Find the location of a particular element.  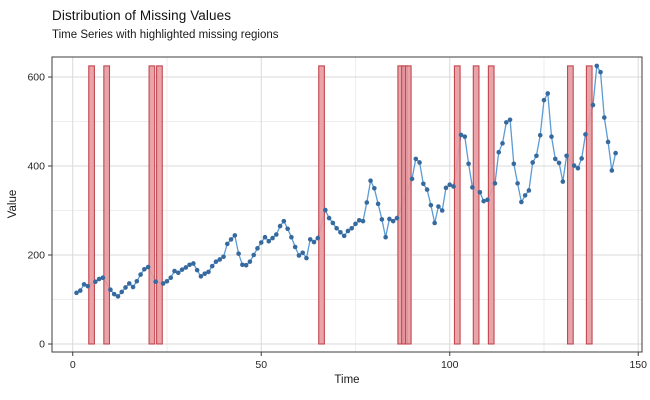

x-tick-label: 150 is located at coordinates (638, 365).